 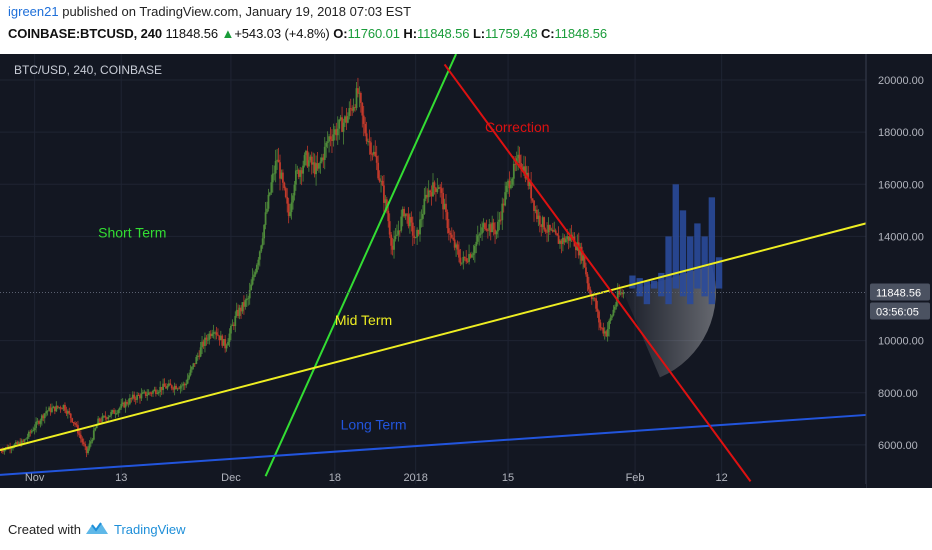 I want to click on time-tick-label: 2018, so click(x=415, y=478).